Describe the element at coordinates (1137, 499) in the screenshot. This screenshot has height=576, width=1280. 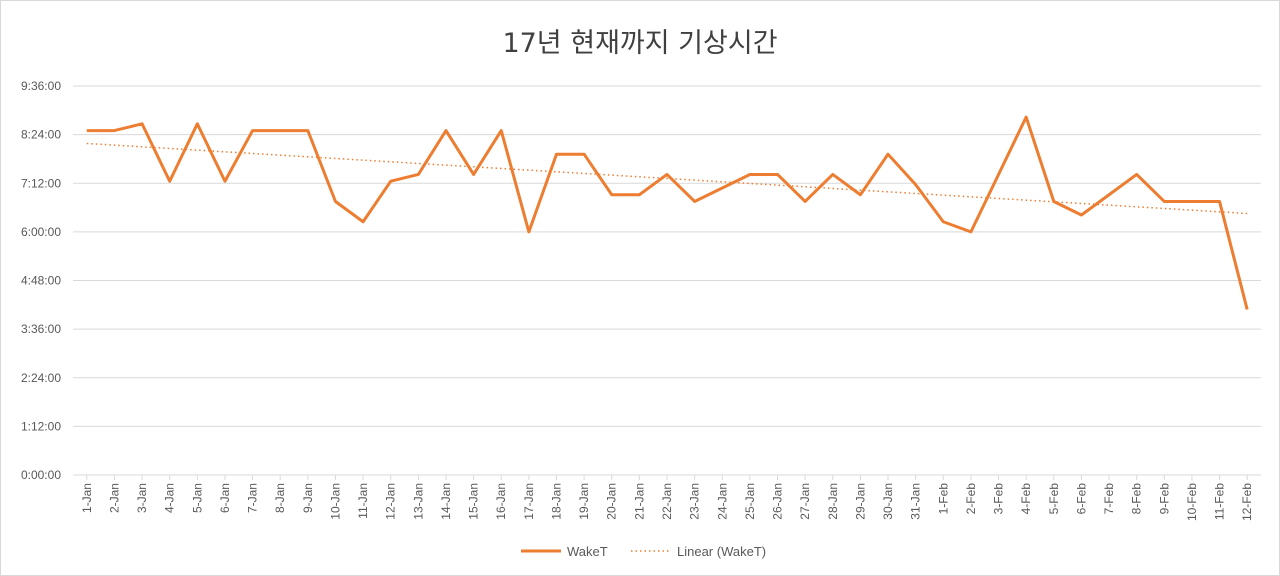
I see `x-tick-label: 8-Feb` at that location.